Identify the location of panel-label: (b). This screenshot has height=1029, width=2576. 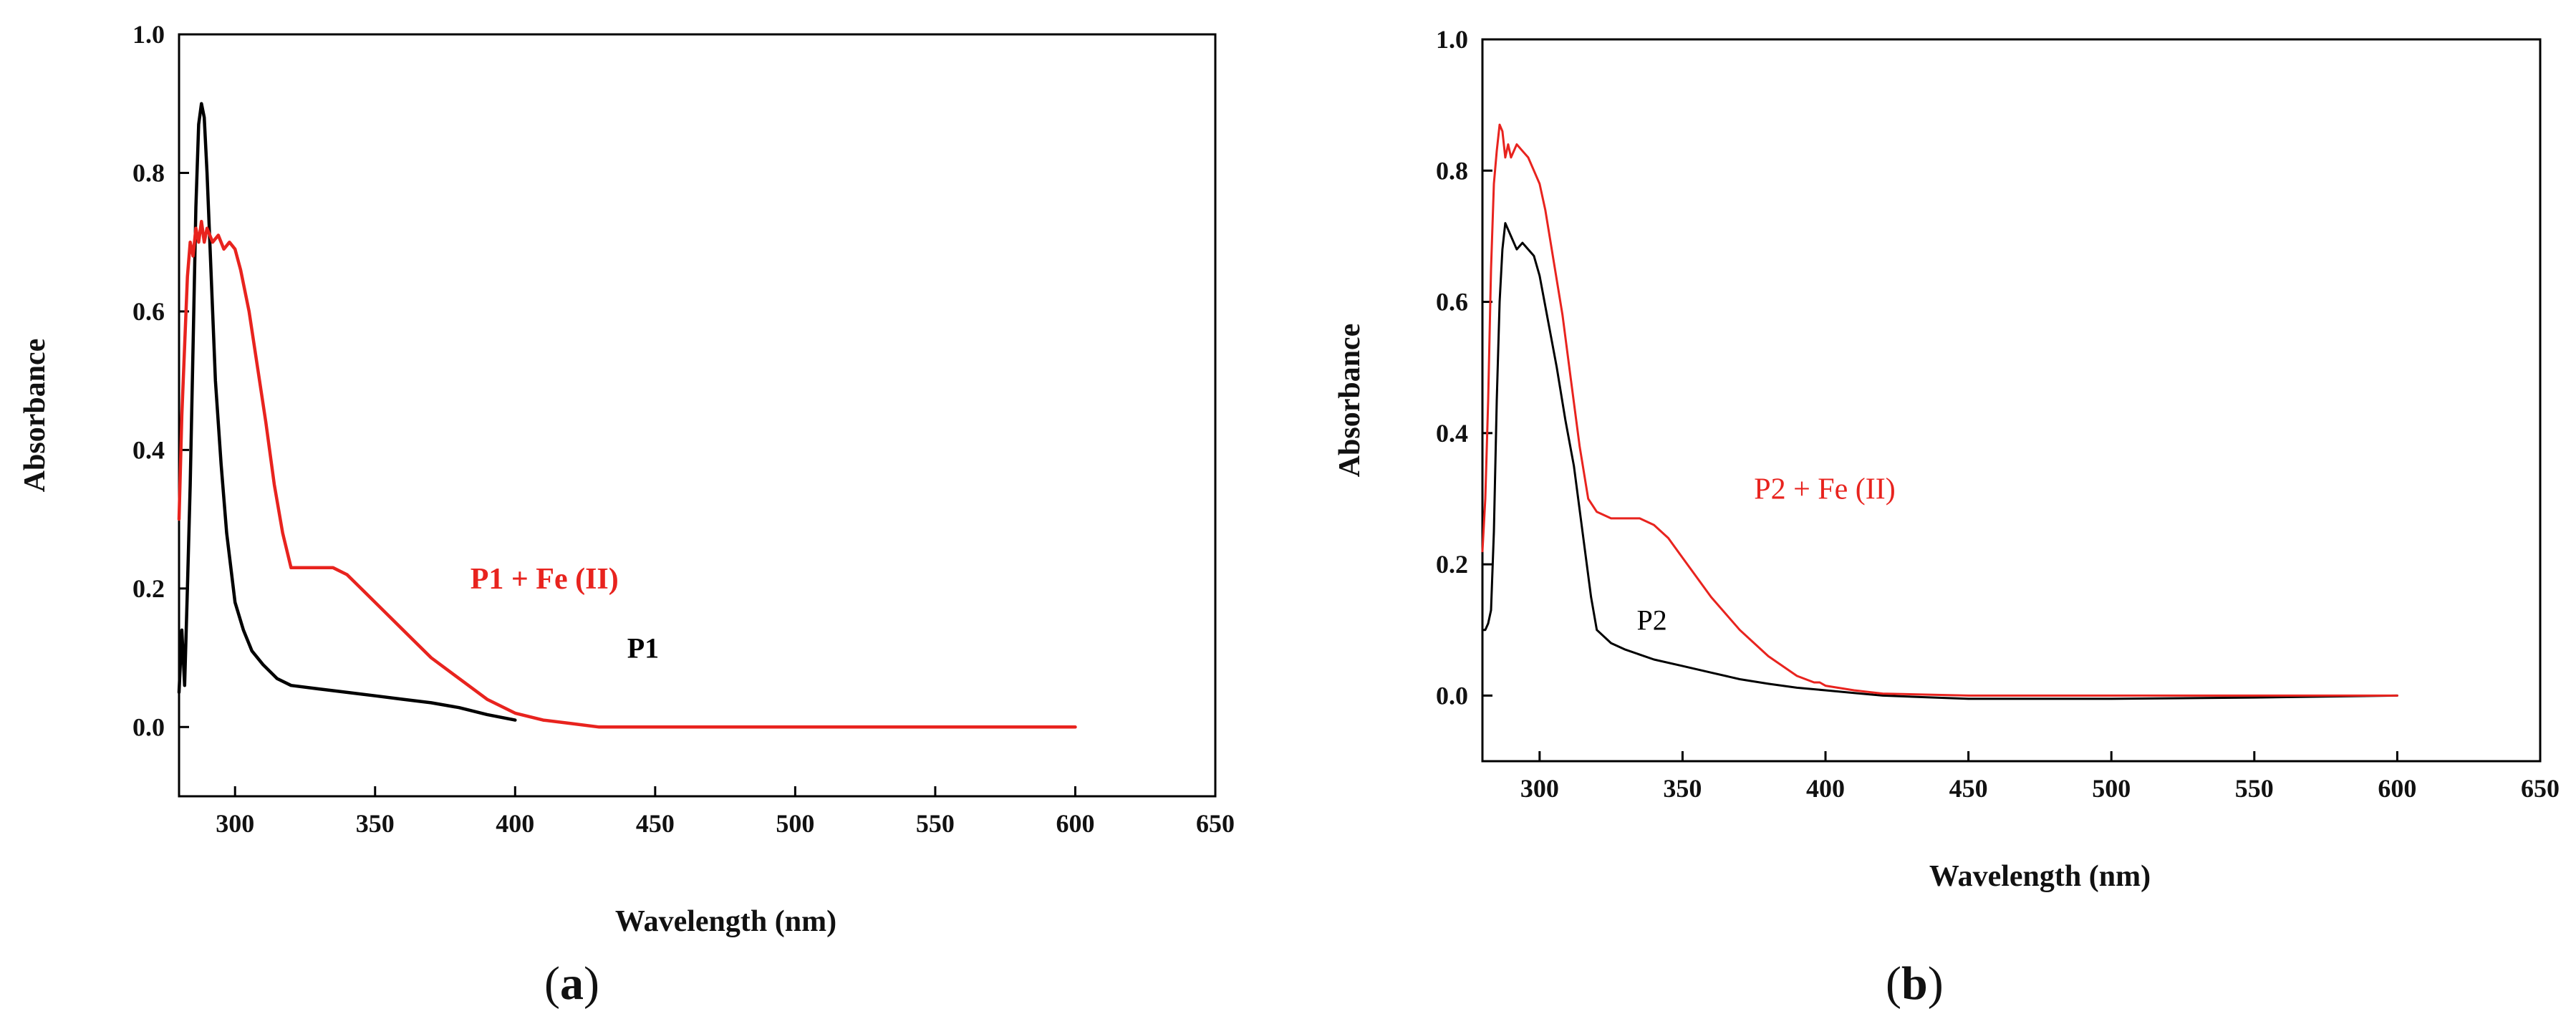
(1915, 984).